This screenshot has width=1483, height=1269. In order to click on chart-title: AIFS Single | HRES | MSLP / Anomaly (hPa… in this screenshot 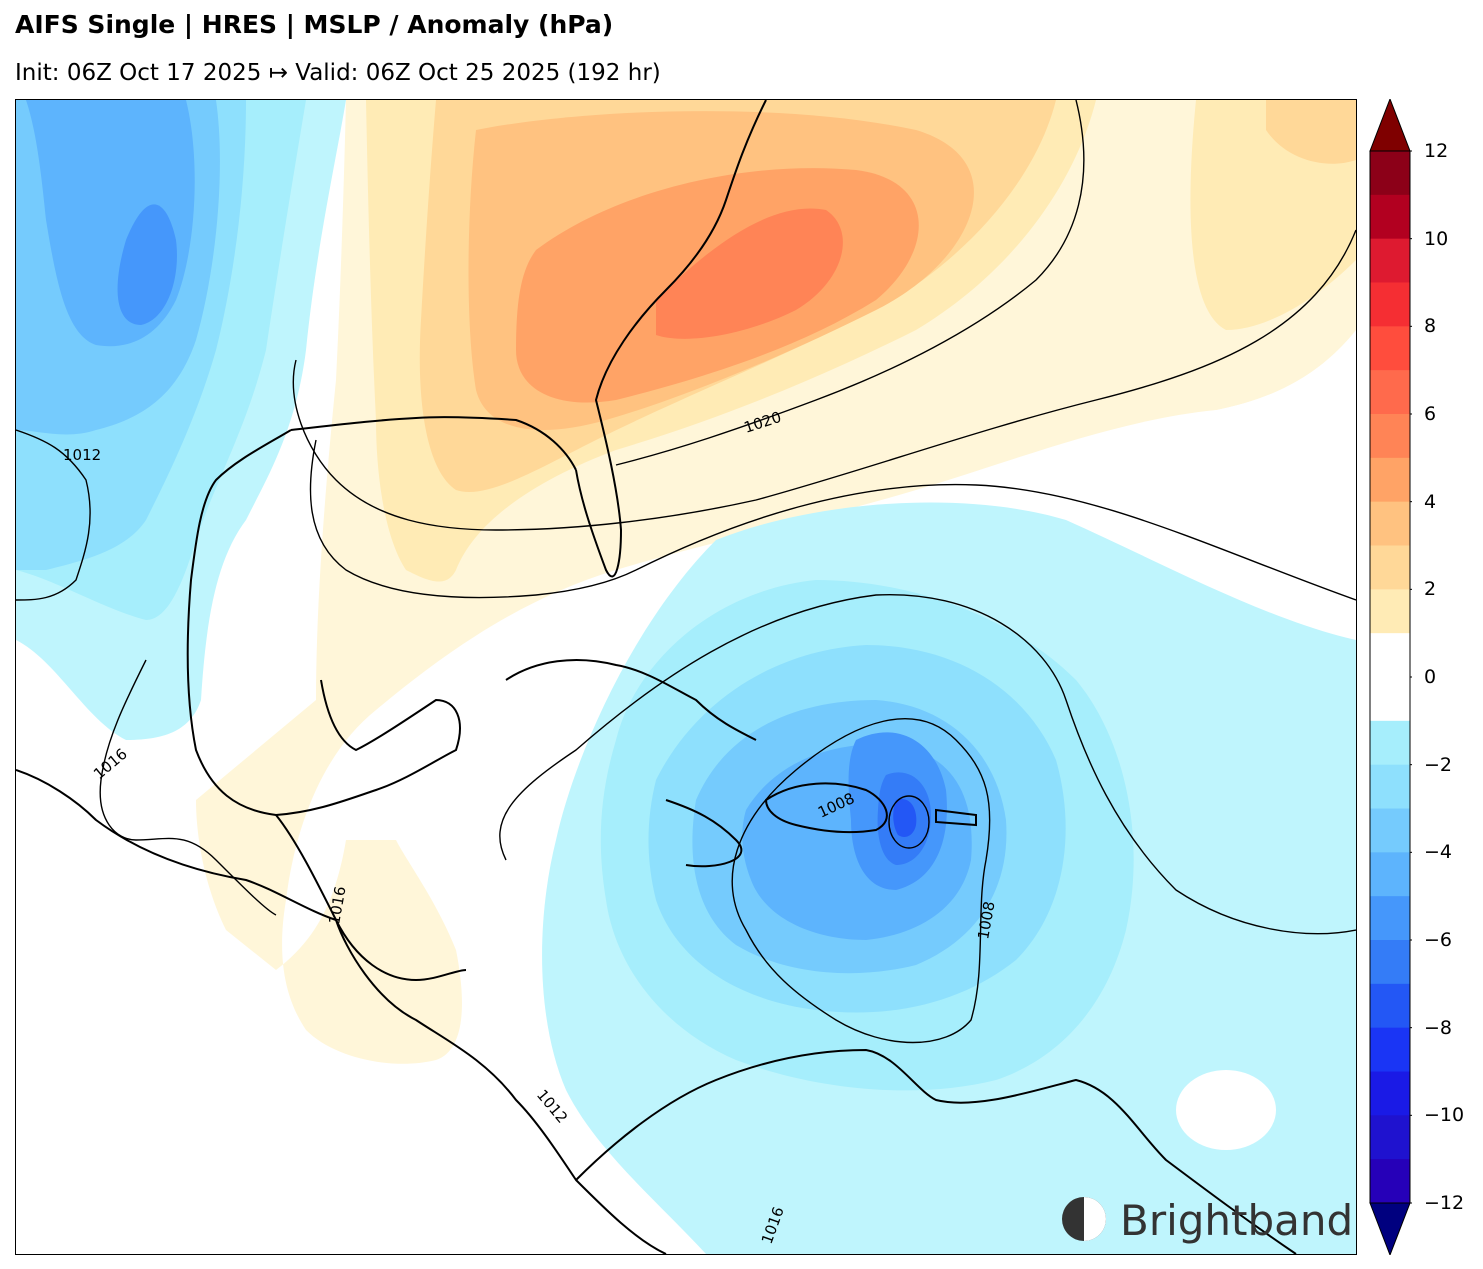, I will do `click(314, 24)`.